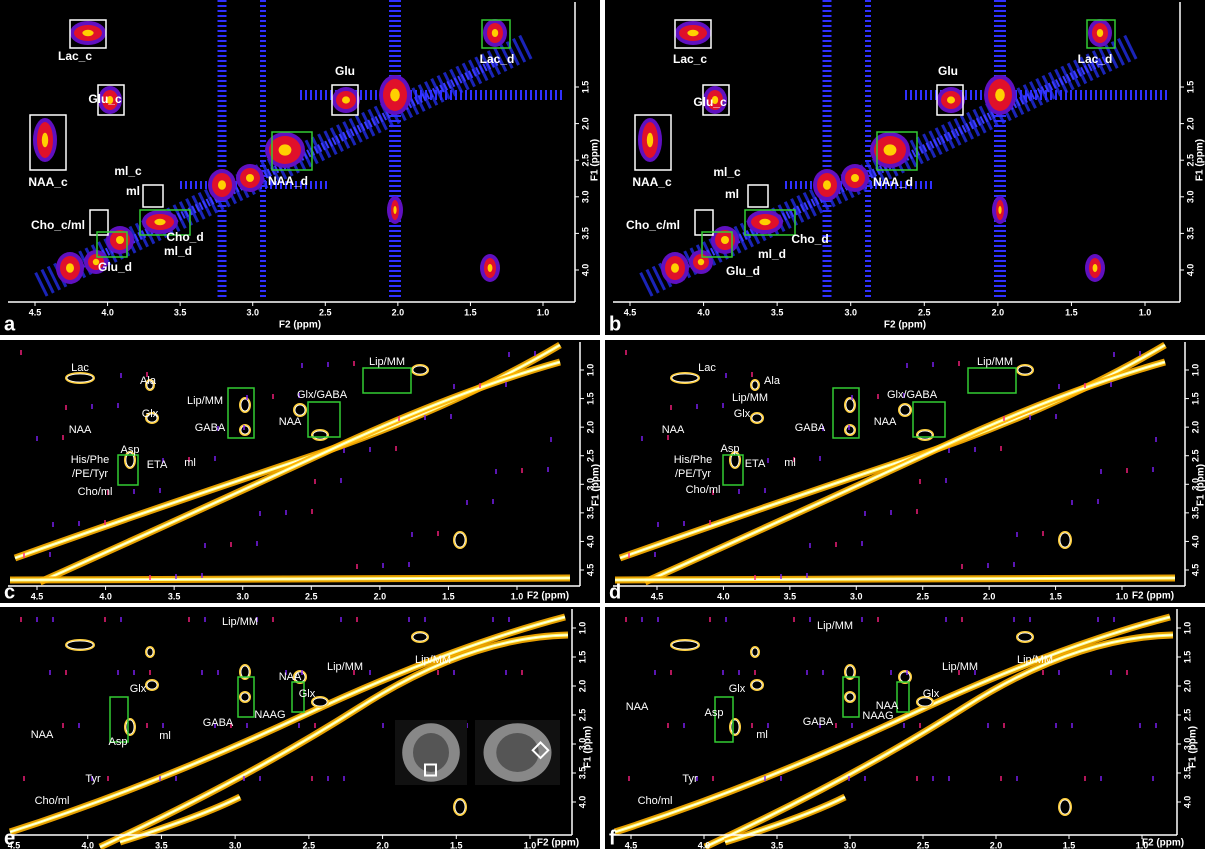 The height and width of the screenshot is (849, 1205). Describe the element at coordinates (707, 368) in the screenshot. I see `peak-label: Lac` at that location.